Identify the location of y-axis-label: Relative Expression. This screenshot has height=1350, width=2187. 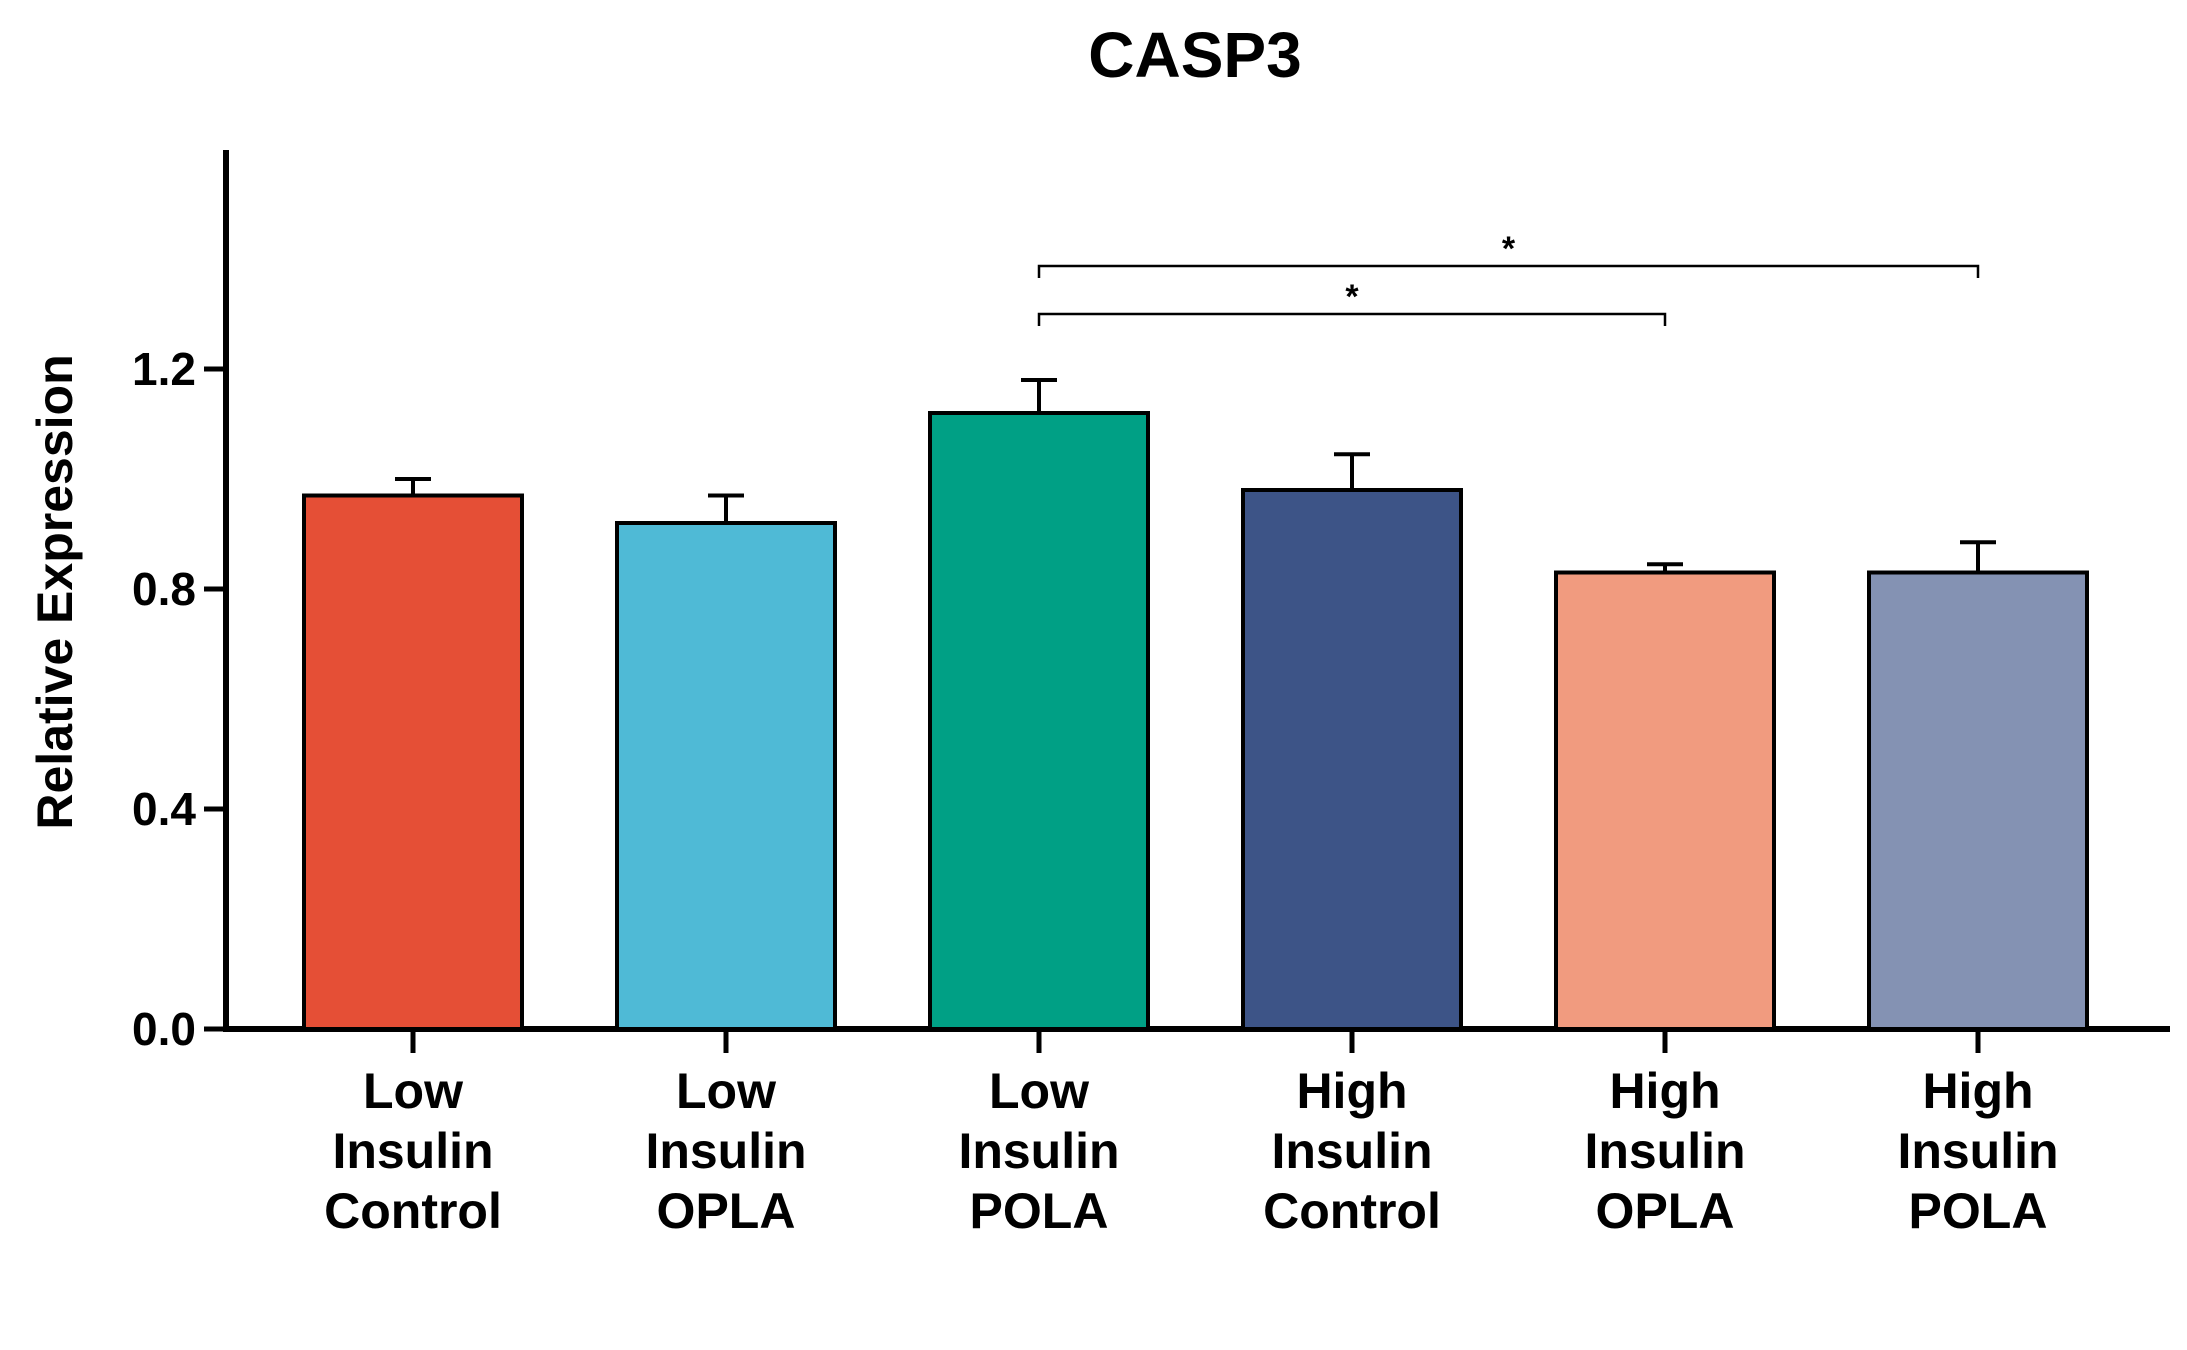
(55, 591).